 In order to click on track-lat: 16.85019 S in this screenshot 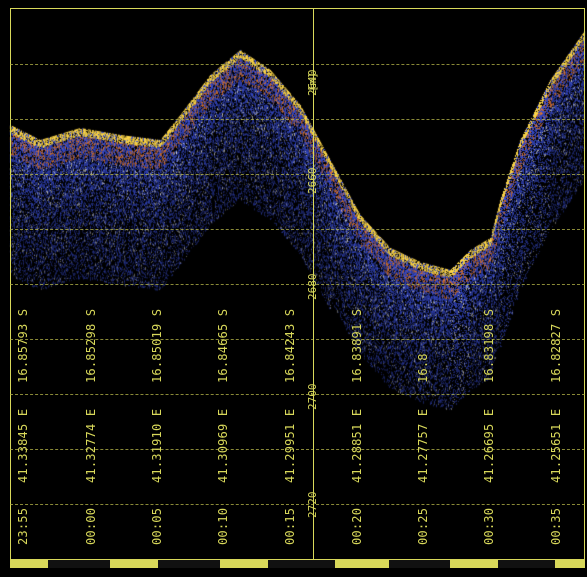, I will do `click(157, 345)`.